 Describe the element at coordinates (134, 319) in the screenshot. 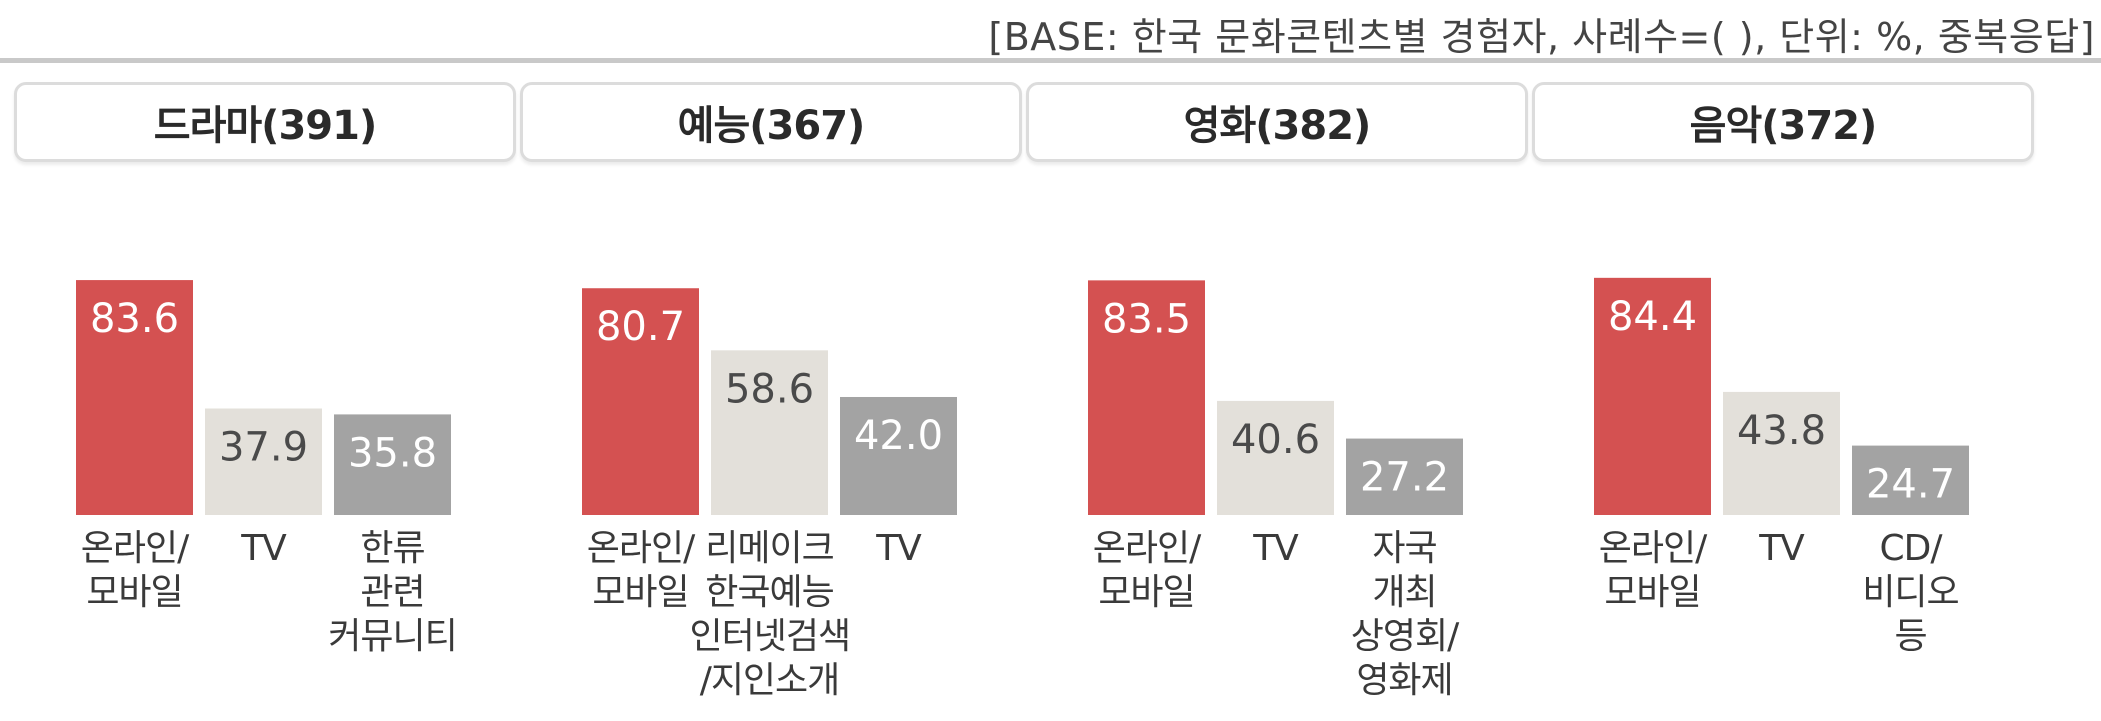

I see `data-label-0-0: 83.6` at that location.